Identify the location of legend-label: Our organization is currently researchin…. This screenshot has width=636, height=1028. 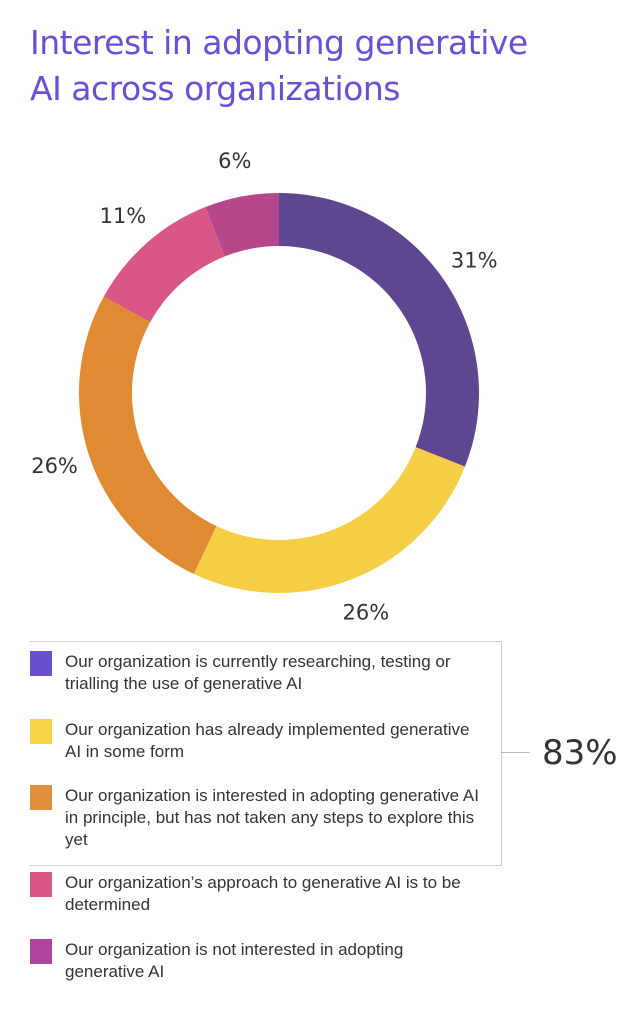
(258, 672).